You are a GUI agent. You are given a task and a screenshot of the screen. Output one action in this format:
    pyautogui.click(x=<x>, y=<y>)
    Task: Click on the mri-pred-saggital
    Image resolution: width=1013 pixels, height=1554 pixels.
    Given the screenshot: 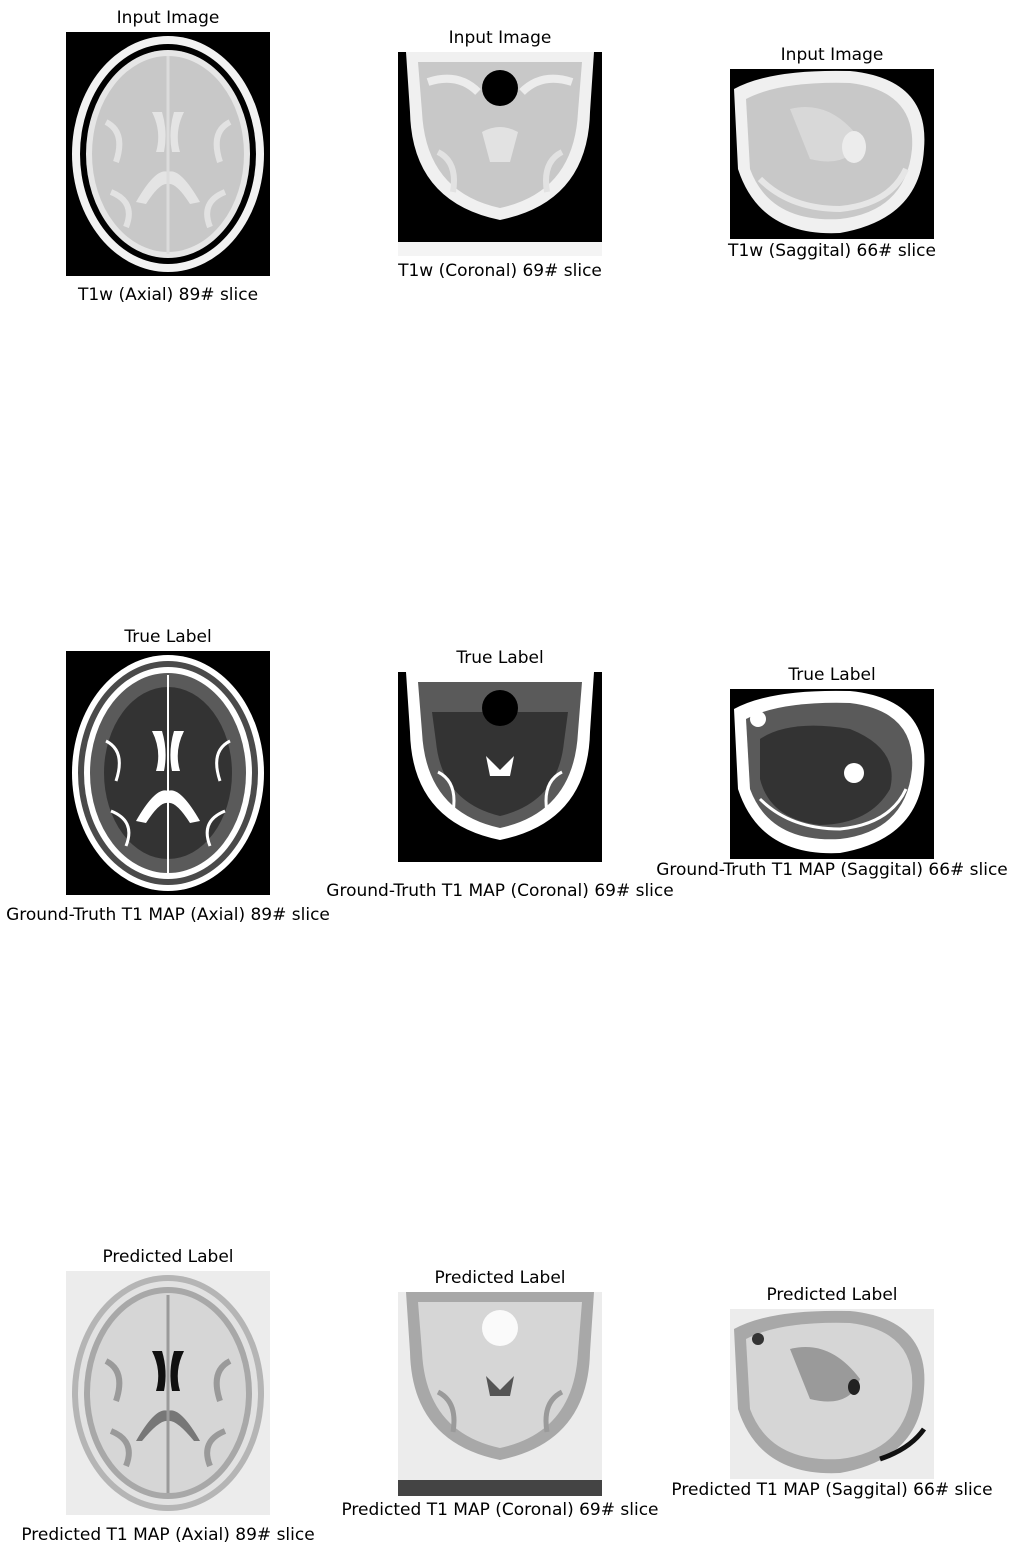 What is the action you would take?
    pyautogui.click(x=832, y=1394)
    